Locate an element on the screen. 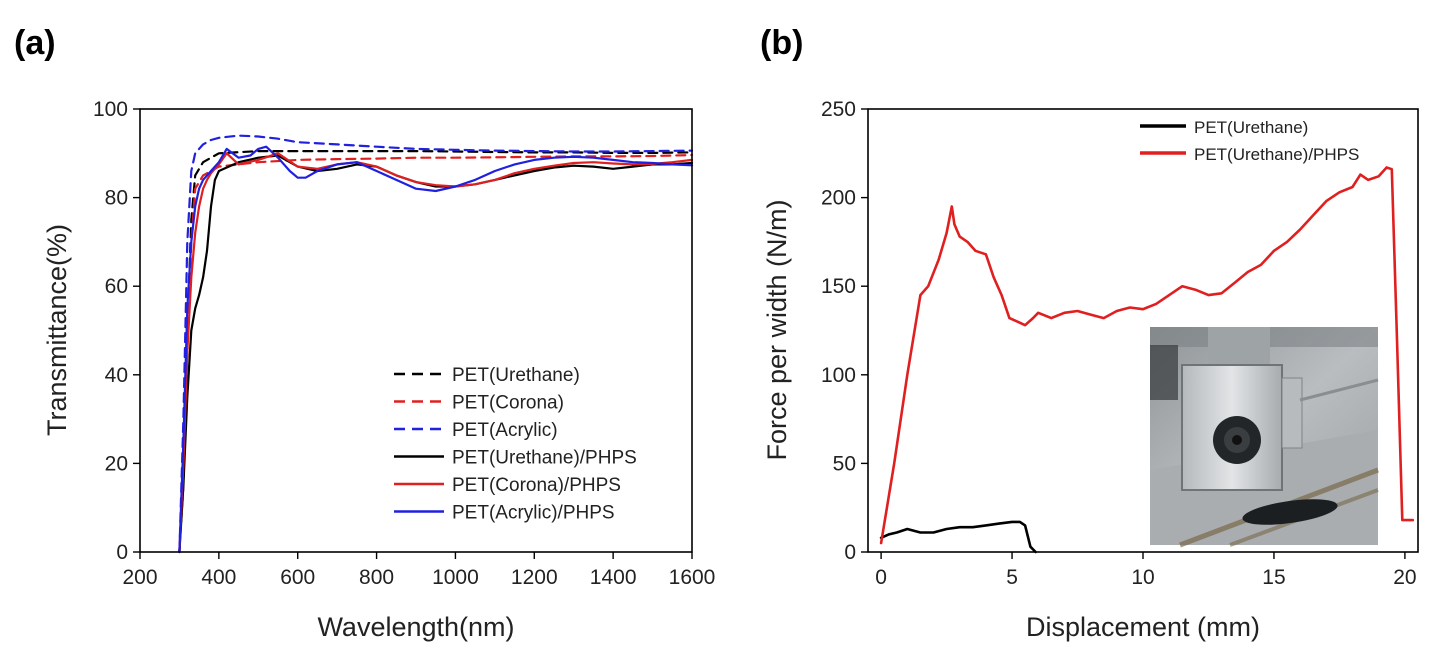 This screenshot has height=656, width=1435. legend-entry: PET(Corona)/PHPS is located at coordinates (536, 485).